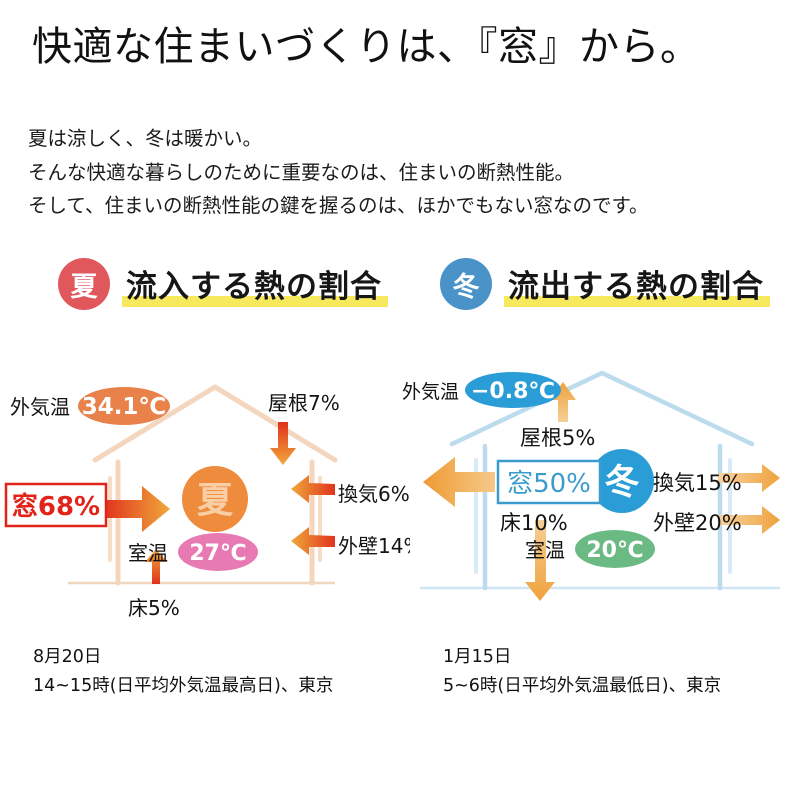 This screenshot has width=800, height=800. I want to click on house-outline-summer, so click(215, 485).